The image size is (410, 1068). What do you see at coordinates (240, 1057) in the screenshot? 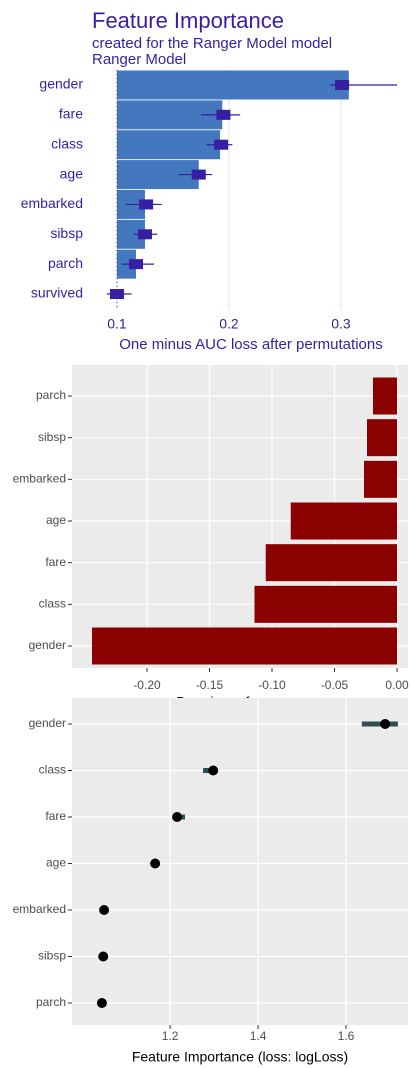
I see `x-axis-label: Feature Importance (loss: logLoss)` at bounding box center [240, 1057].